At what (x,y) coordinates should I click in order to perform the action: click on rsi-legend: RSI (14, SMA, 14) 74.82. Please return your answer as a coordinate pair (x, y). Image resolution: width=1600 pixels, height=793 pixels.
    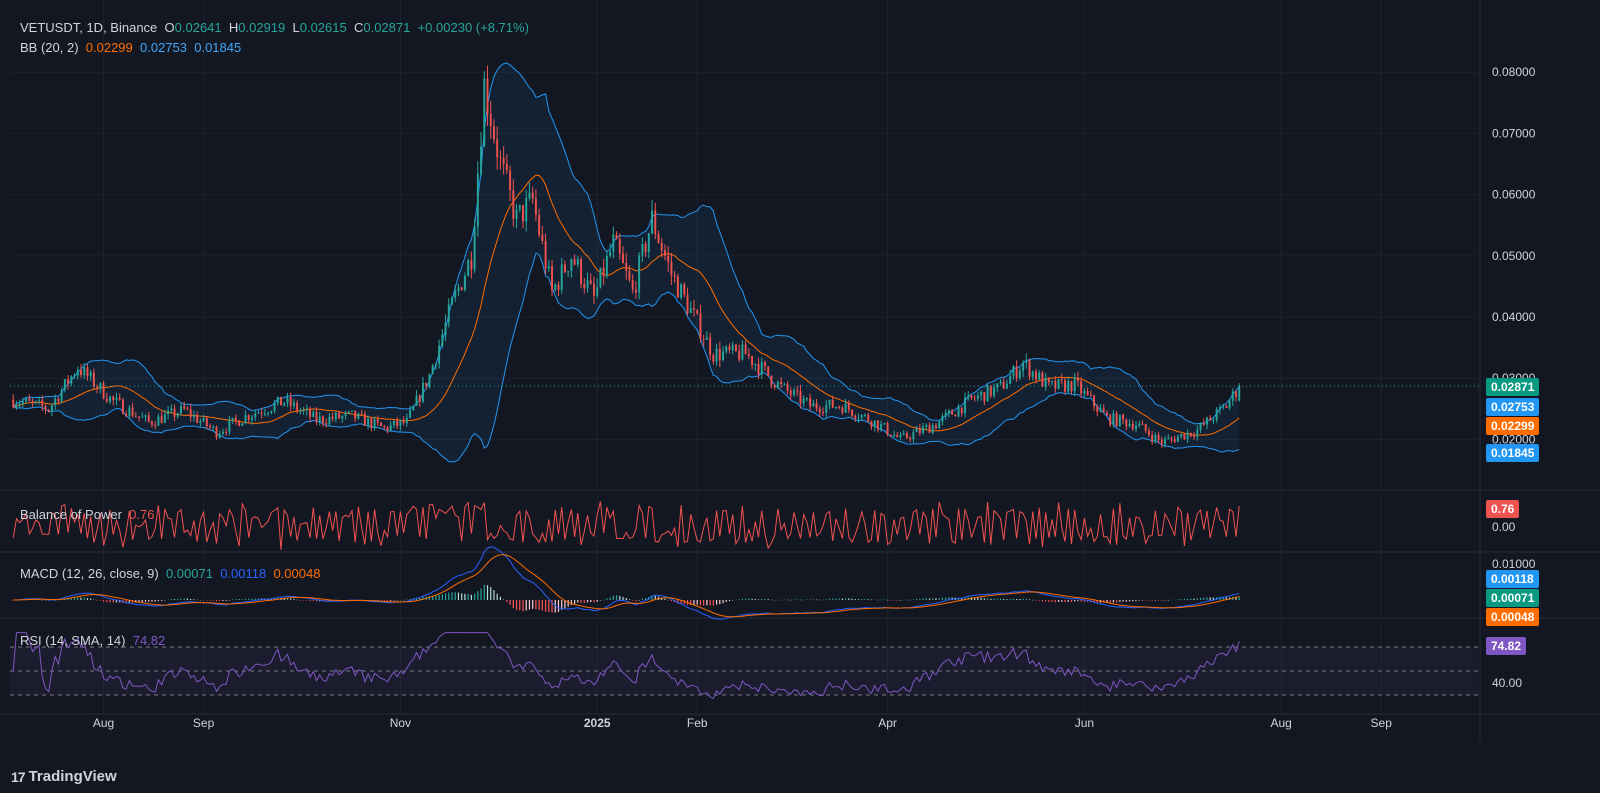
    Looking at the image, I should click on (92, 640).